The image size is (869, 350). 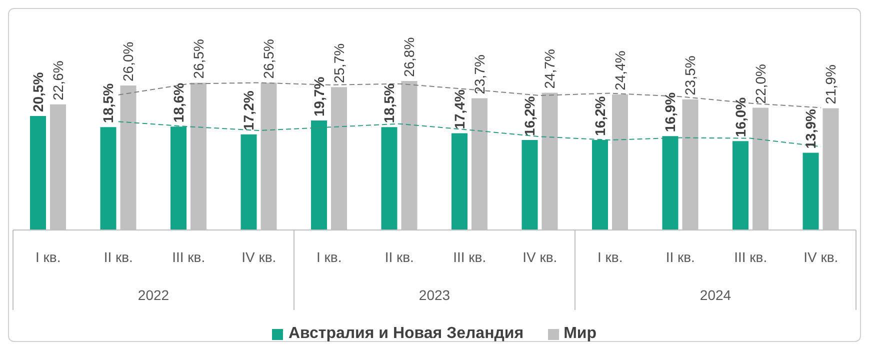 I want to click on legend-label: Мир, so click(x=579, y=334).